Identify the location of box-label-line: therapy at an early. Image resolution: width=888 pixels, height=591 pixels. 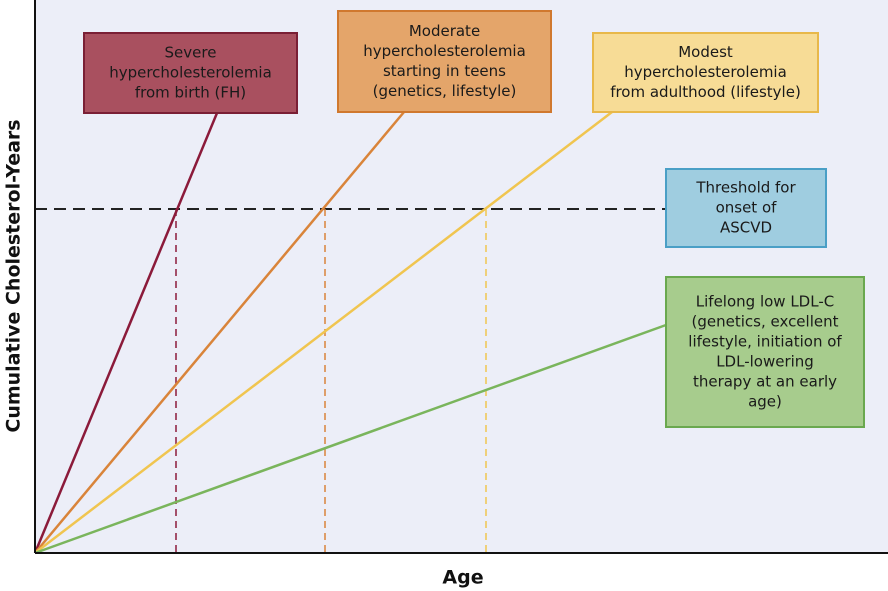
(765, 382).